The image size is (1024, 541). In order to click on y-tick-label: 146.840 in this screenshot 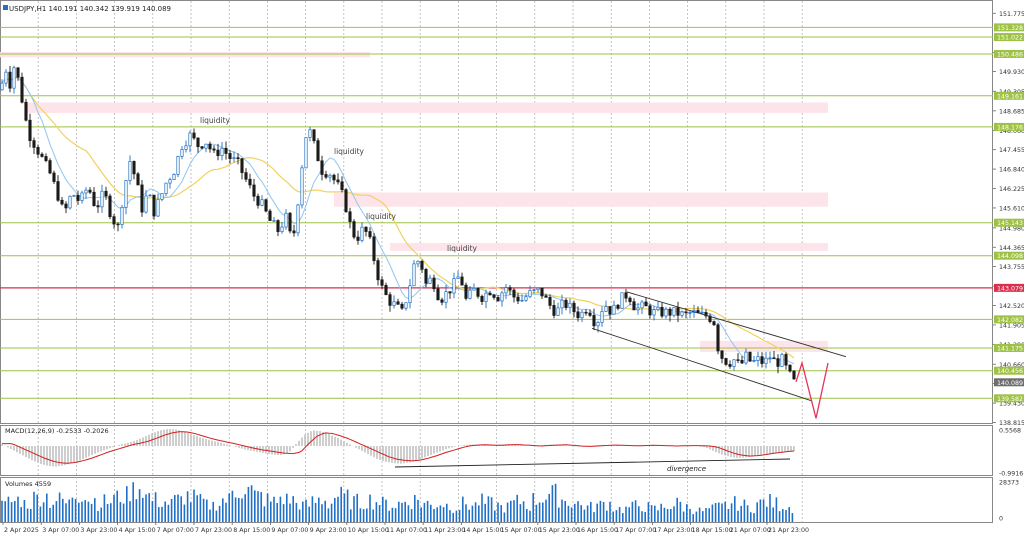, I will do `click(1011, 170)`.